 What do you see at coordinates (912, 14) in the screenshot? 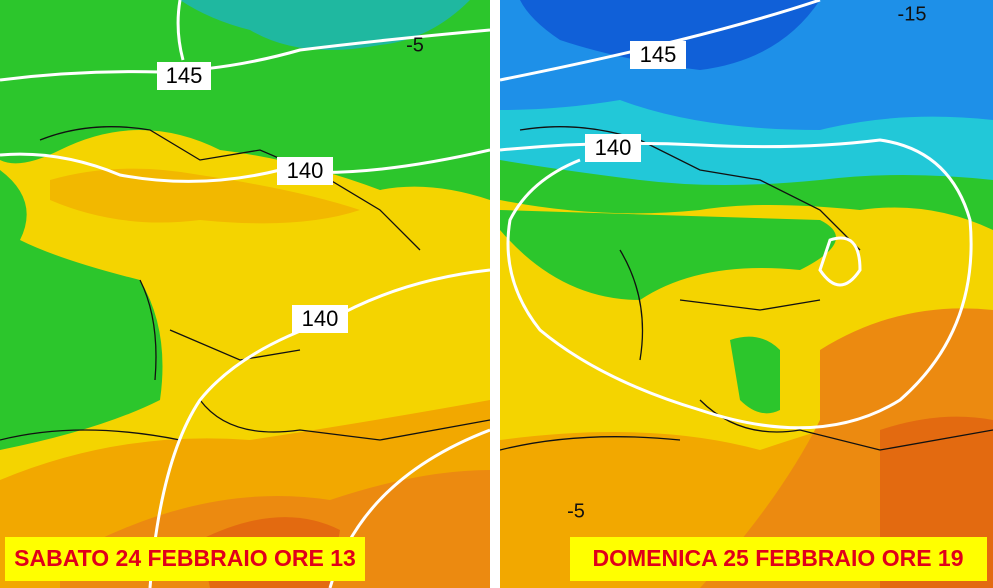
I see `contour-label: -15` at bounding box center [912, 14].